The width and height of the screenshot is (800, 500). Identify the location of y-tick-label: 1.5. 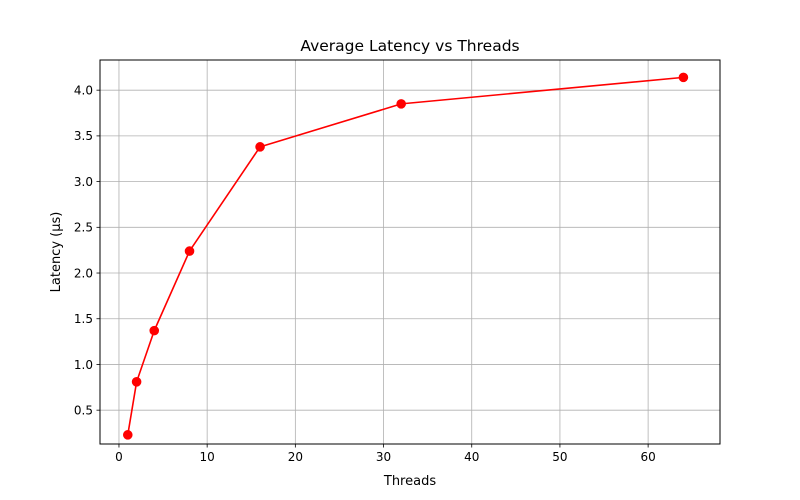
(83, 319).